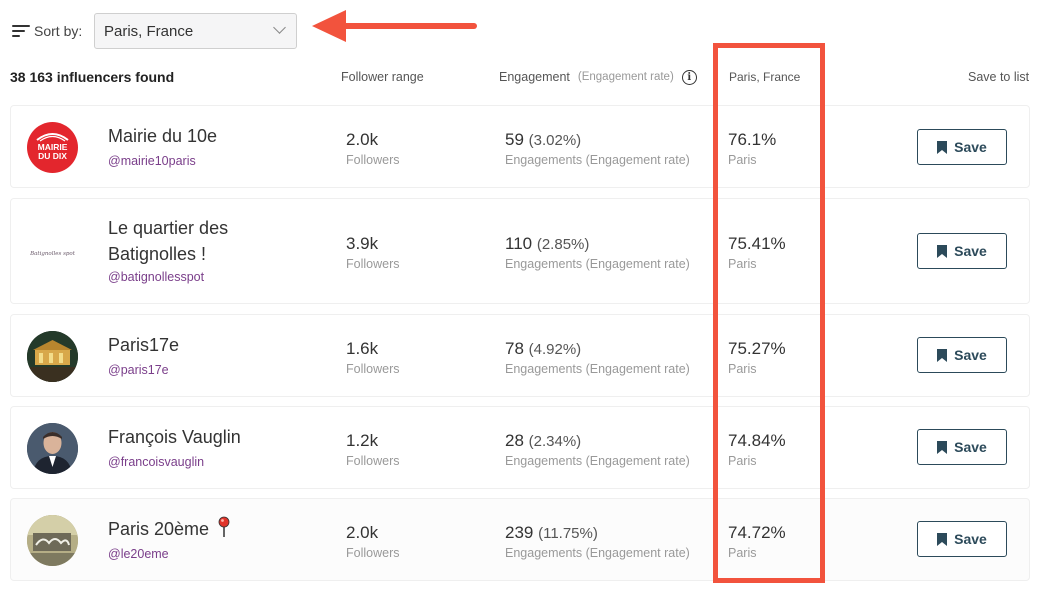 The image size is (1040, 594). Describe the element at coordinates (765, 77) in the screenshot. I see `header-location: Paris, France` at that location.